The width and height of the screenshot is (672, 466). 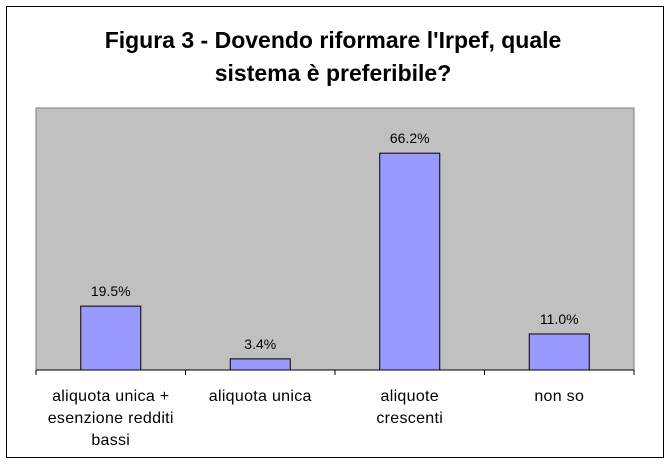 What do you see at coordinates (111, 291) in the screenshot?
I see `data-label-1: 19.5%` at bounding box center [111, 291].